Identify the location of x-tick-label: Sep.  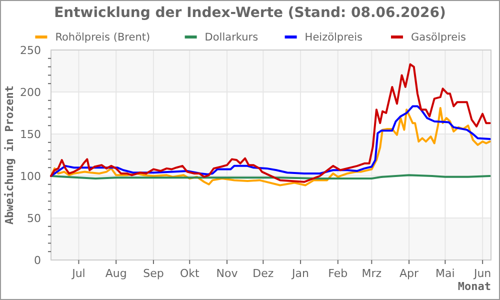
(153, 273).